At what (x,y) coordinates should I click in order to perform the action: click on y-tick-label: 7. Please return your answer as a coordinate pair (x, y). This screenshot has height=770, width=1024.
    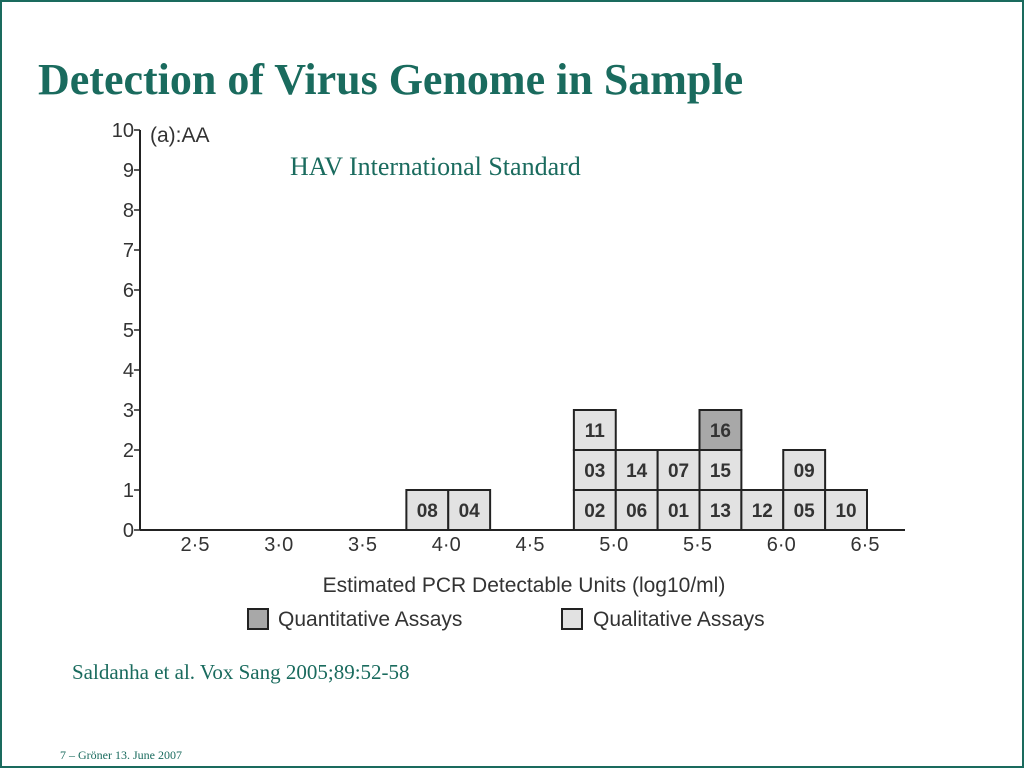
    Looking at the image, I should click on (128, 251).